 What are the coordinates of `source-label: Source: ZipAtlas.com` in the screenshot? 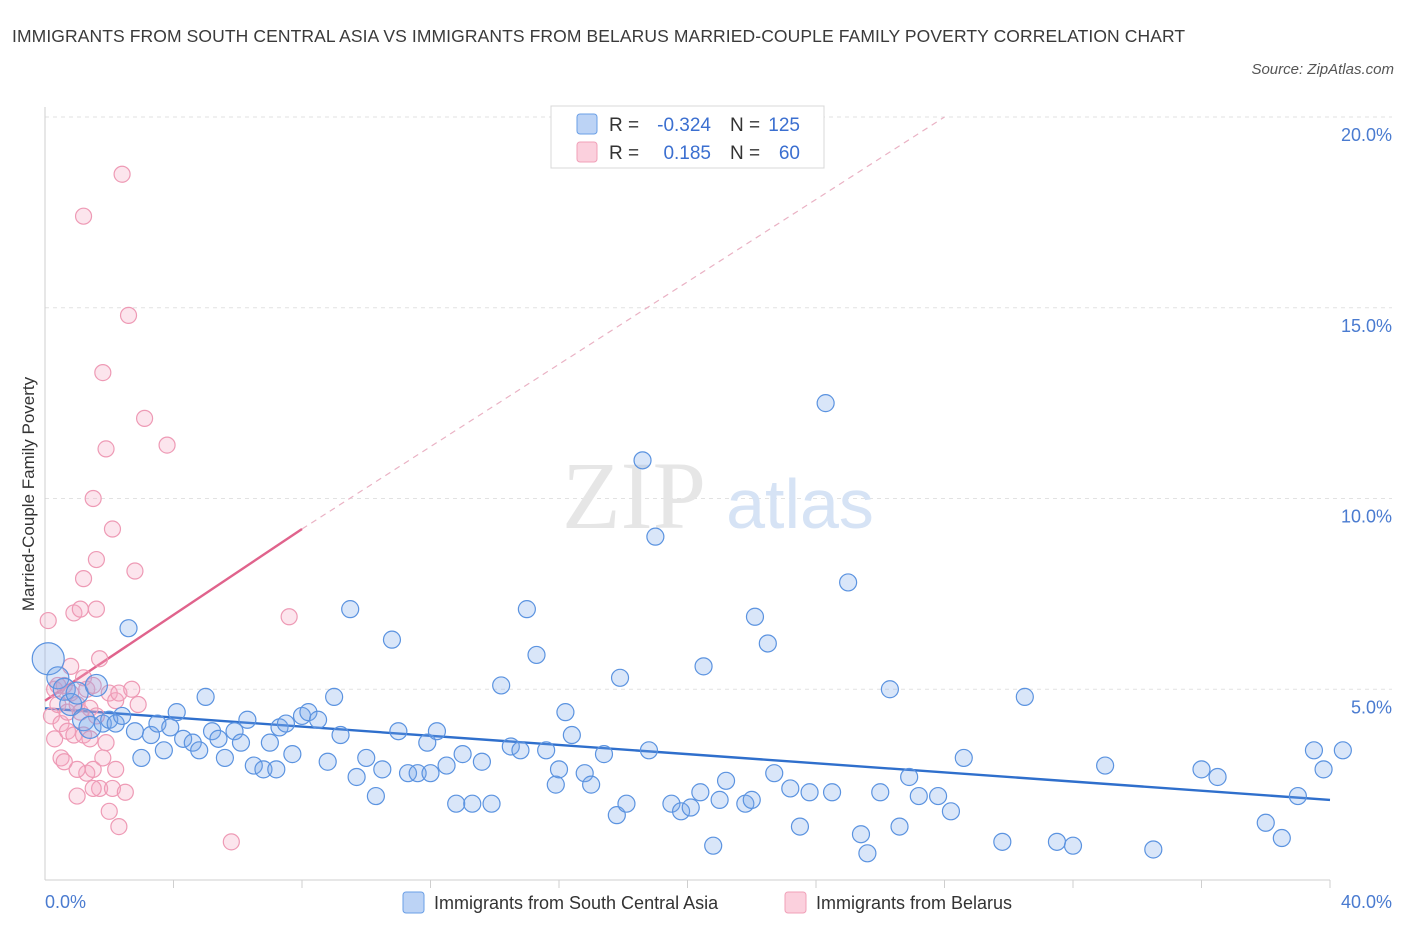 It's located at (1322, 69).